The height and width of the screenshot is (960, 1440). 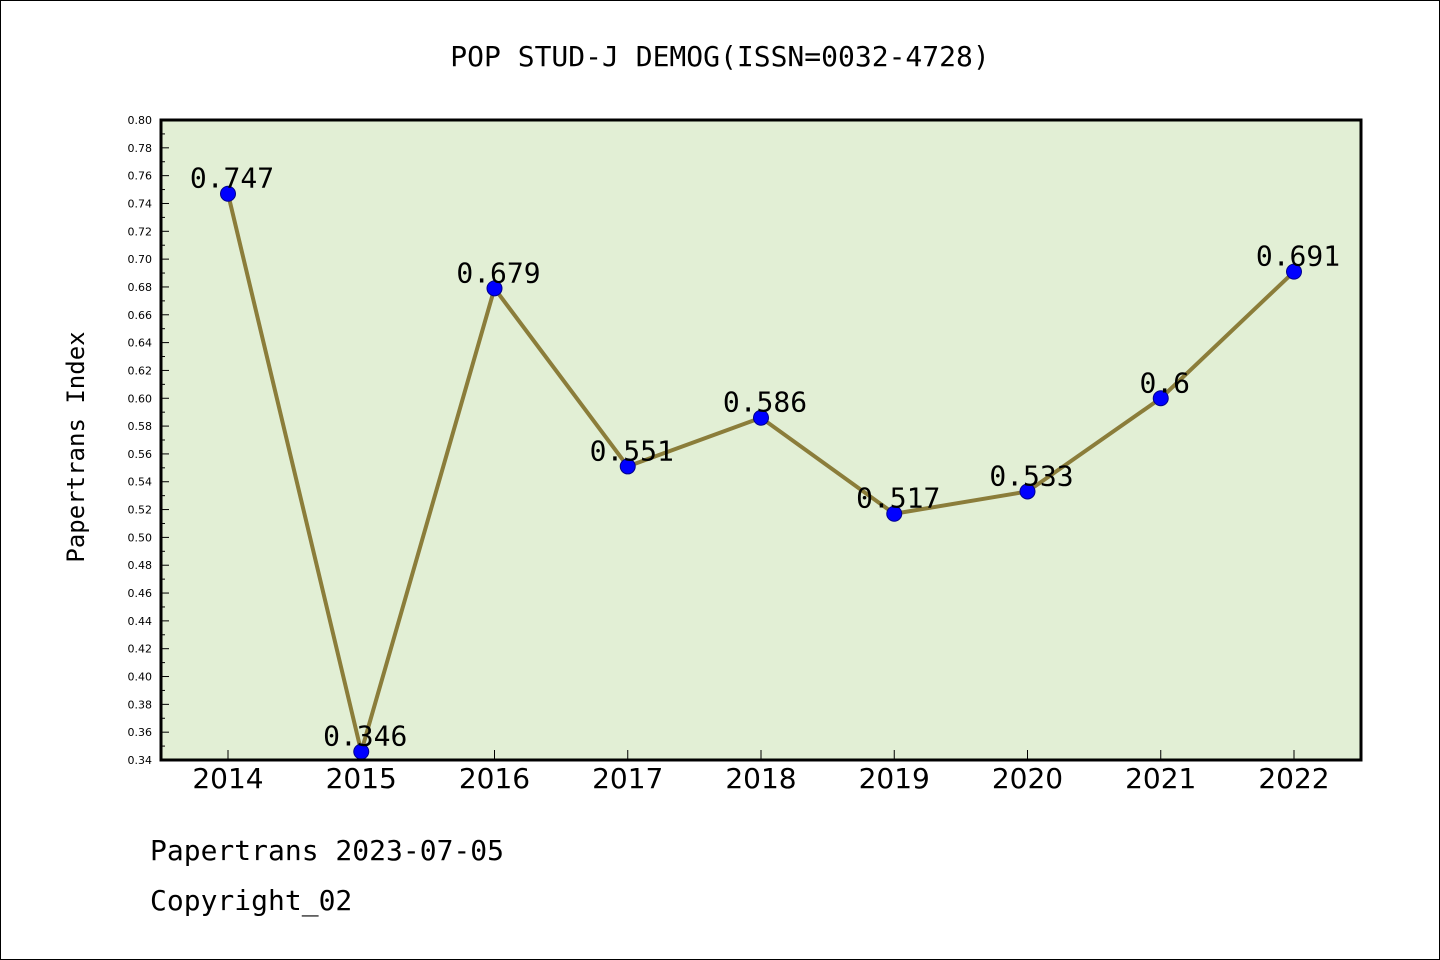 I want to click on x-tick-label: 2014, so click(x=227, y=778).